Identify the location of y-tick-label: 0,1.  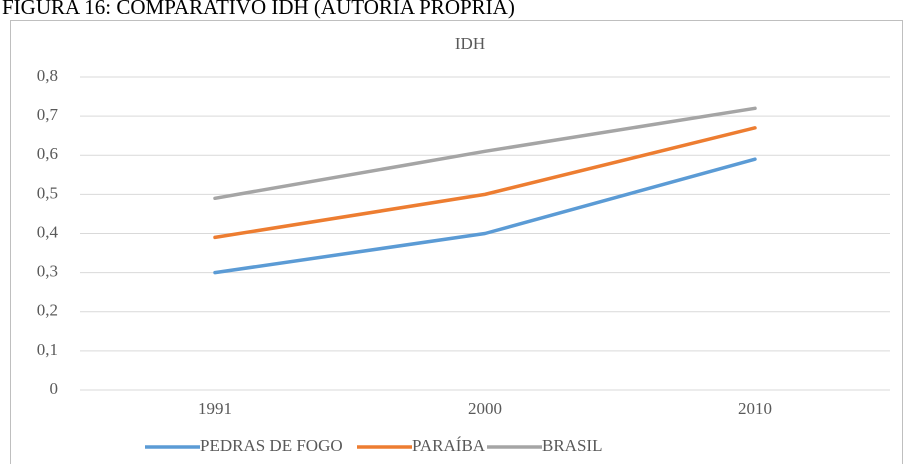
(47, 349).